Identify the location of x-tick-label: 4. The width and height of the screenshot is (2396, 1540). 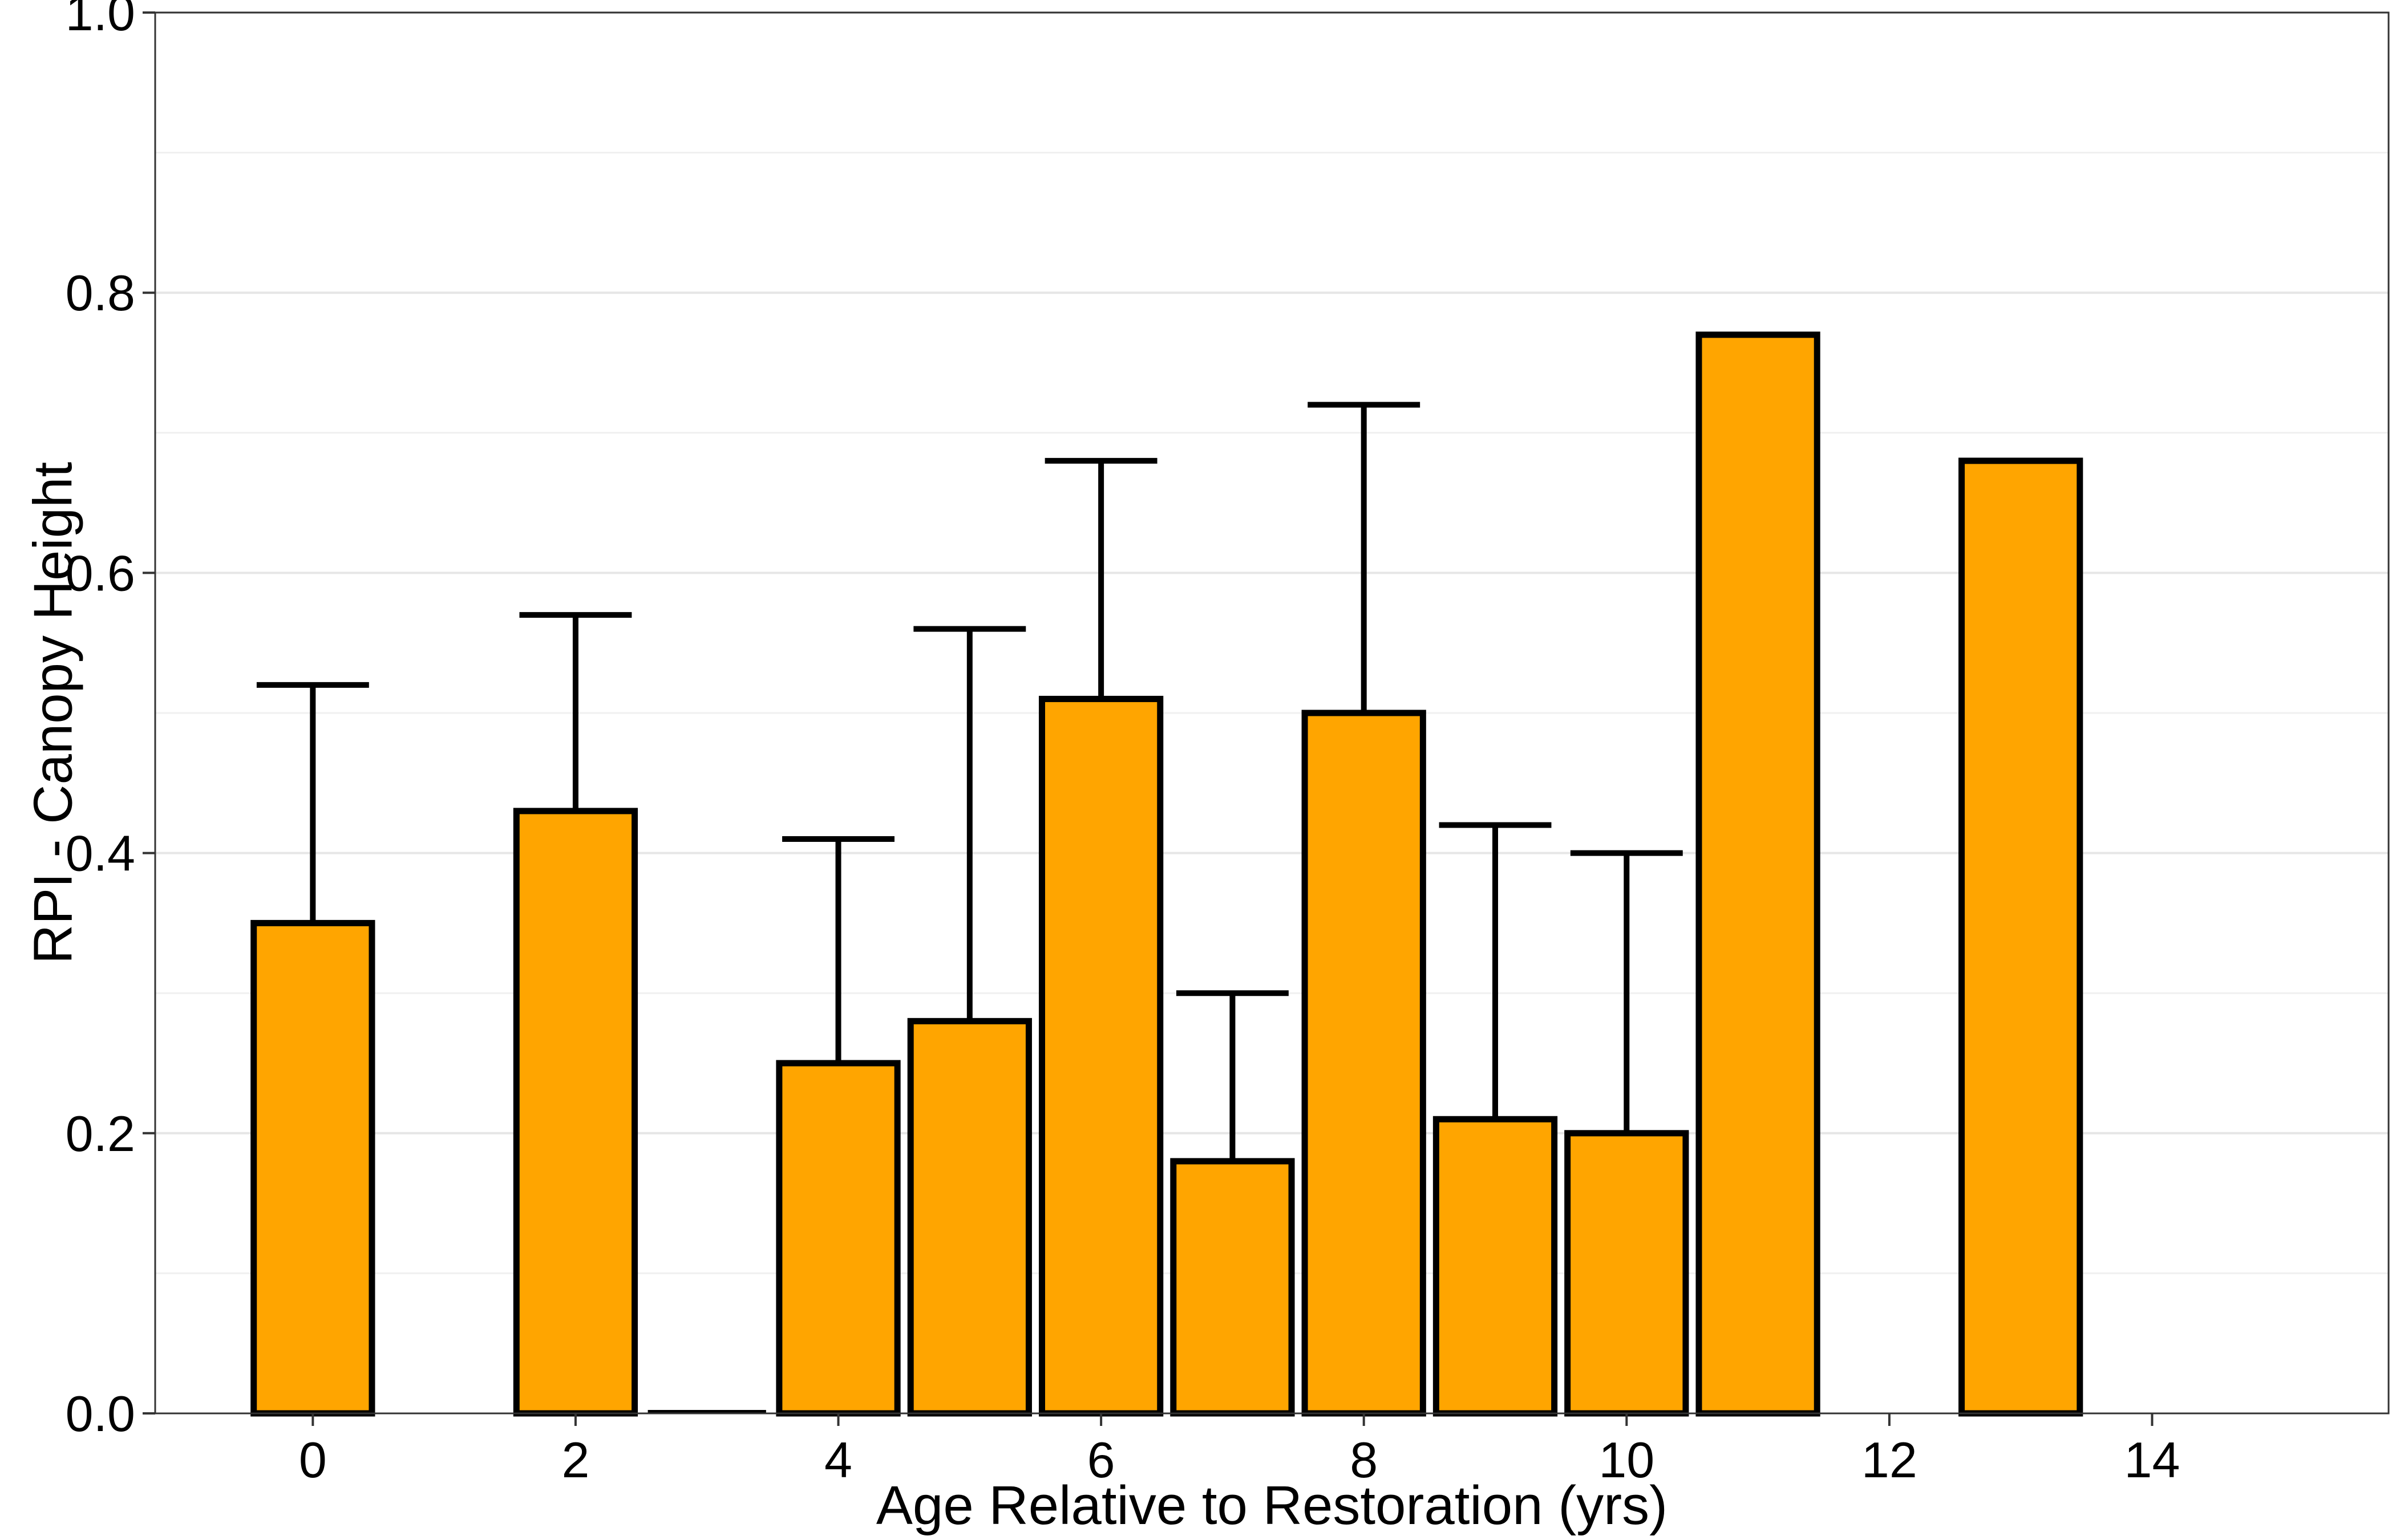
(838, 1460).